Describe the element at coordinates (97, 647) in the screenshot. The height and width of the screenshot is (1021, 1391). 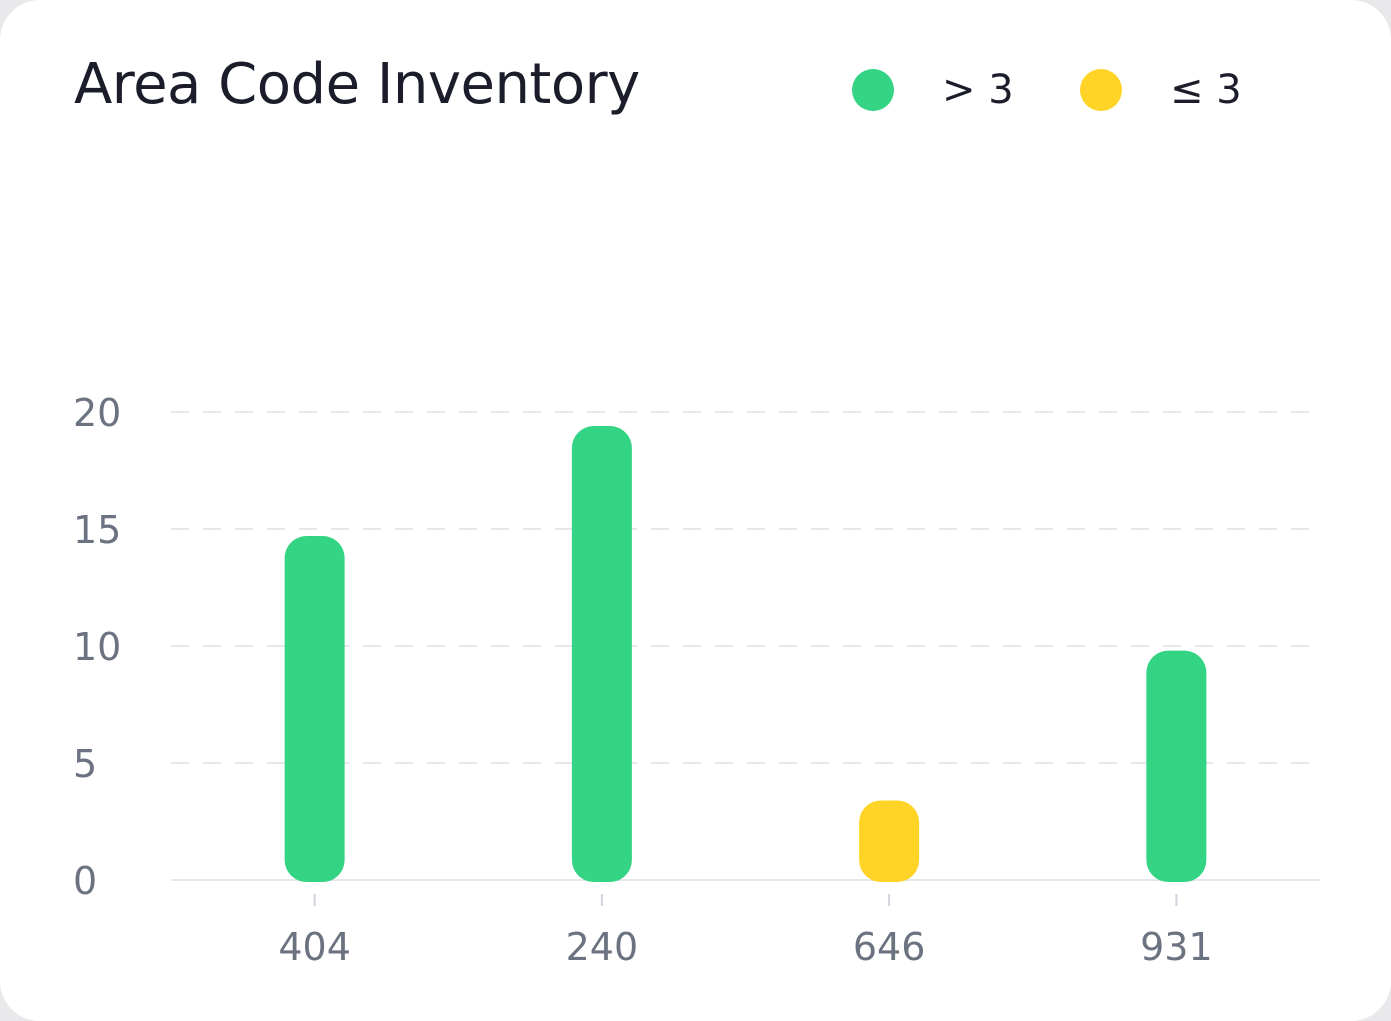
I see `y-tick-label: 10` at that location.